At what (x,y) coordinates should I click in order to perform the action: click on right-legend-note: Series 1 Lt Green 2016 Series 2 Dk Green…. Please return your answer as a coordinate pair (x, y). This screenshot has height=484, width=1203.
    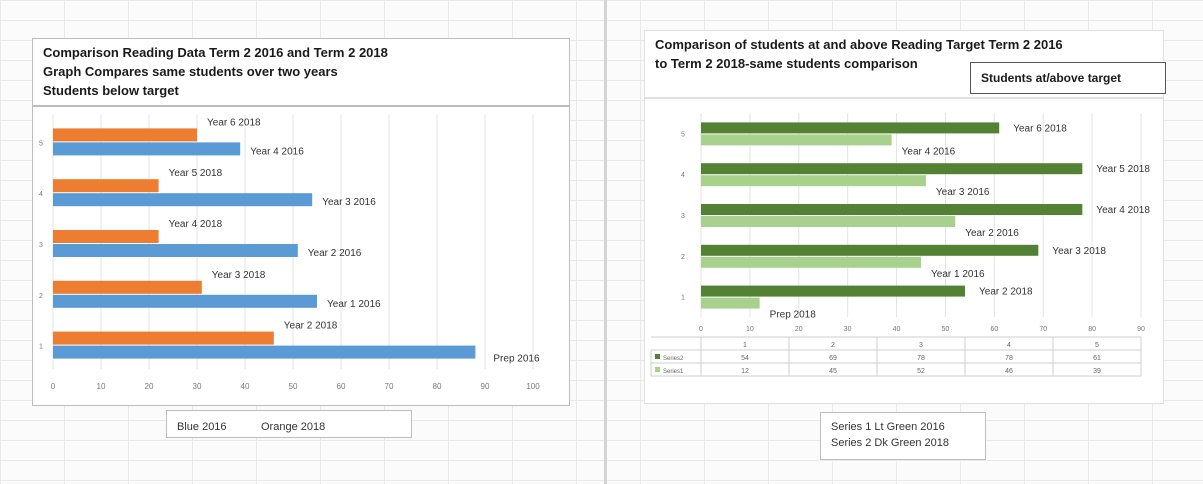
    Looking at the image, I should click on (903, 436).